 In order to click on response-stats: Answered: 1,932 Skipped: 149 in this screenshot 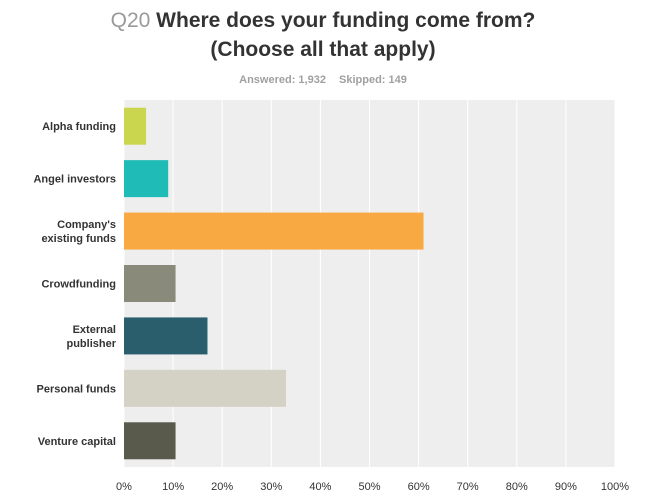, I will do `click(323, 80)`.